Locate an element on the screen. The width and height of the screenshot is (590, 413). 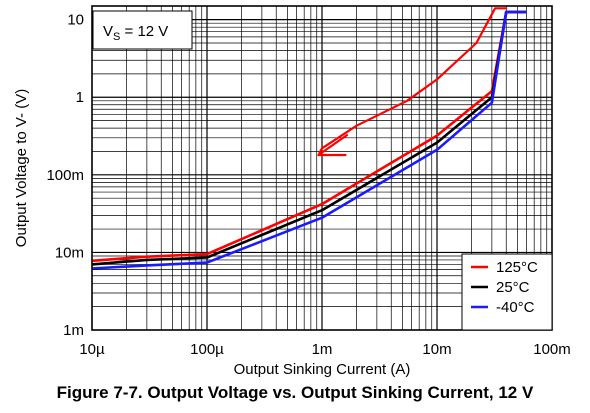
legend-label: -40°C is located at coordinates (515, 307).